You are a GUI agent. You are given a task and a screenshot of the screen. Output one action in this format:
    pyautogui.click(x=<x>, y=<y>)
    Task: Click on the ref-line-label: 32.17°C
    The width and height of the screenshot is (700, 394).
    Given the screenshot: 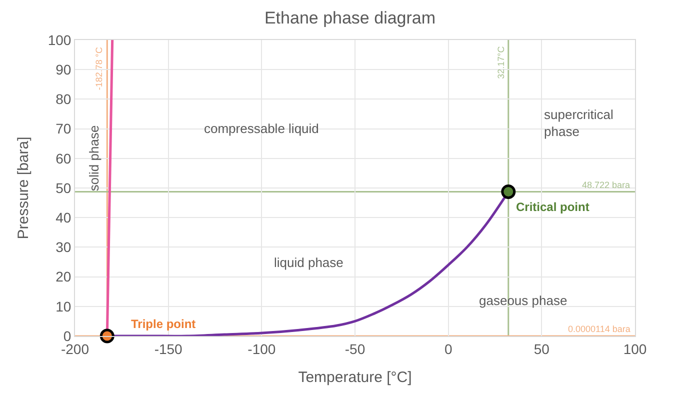 What is the action you would take?
    pyautogui.click(x=501, y=62)
    